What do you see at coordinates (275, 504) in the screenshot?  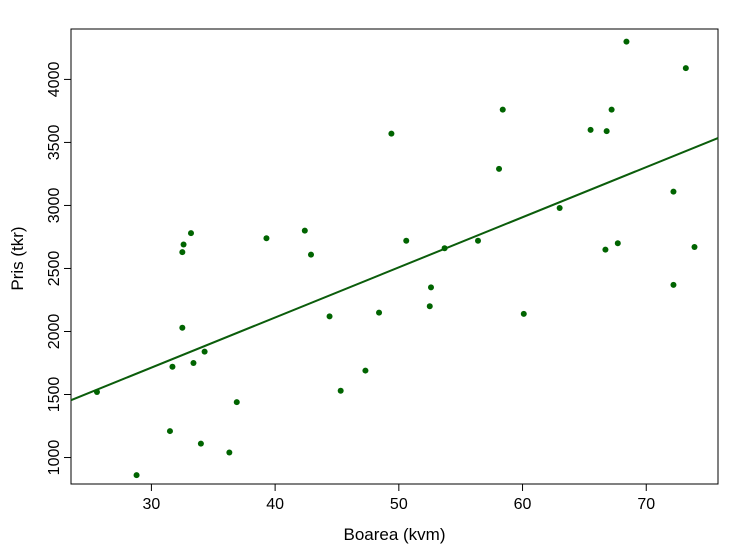 I see `x-tick-label: 40` at bounding box center [275, 504].